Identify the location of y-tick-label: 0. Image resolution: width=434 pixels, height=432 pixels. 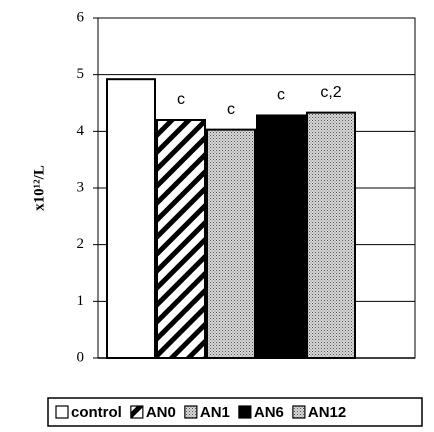
(81, 357).